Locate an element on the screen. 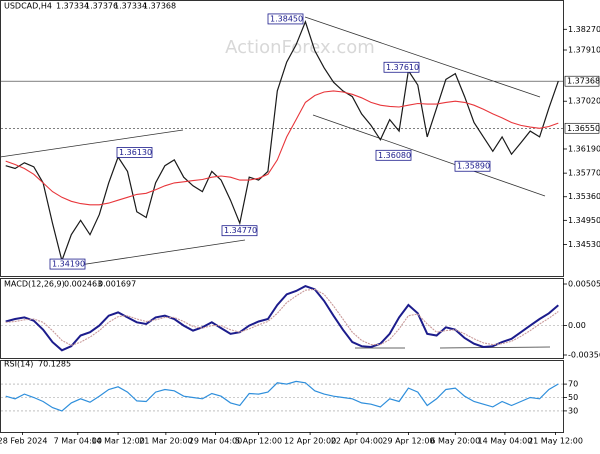 The image size is (600, 454). price-label: 1.36550 is located at coordinates (583, 128).